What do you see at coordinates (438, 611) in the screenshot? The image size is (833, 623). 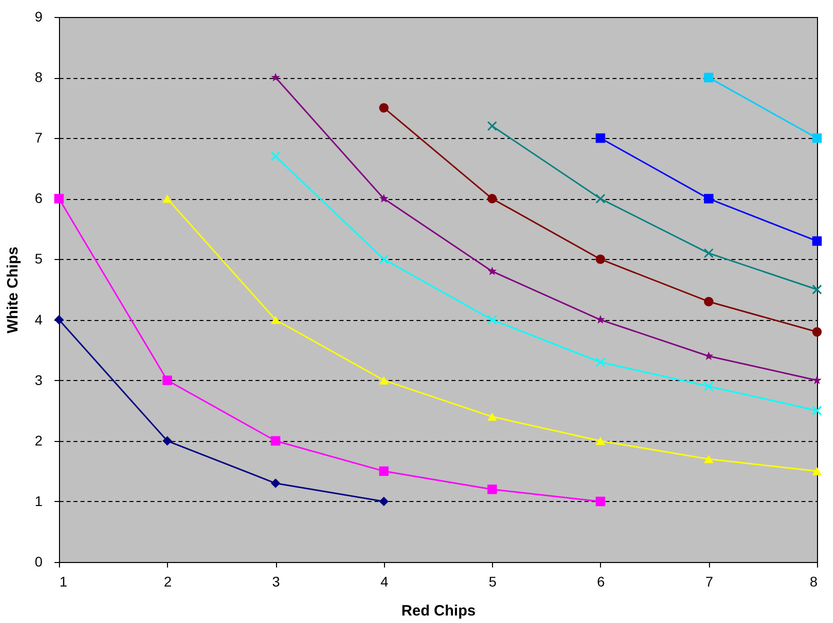 I see `x-axis-title: Red Chips` at bounding box center [438, 611].